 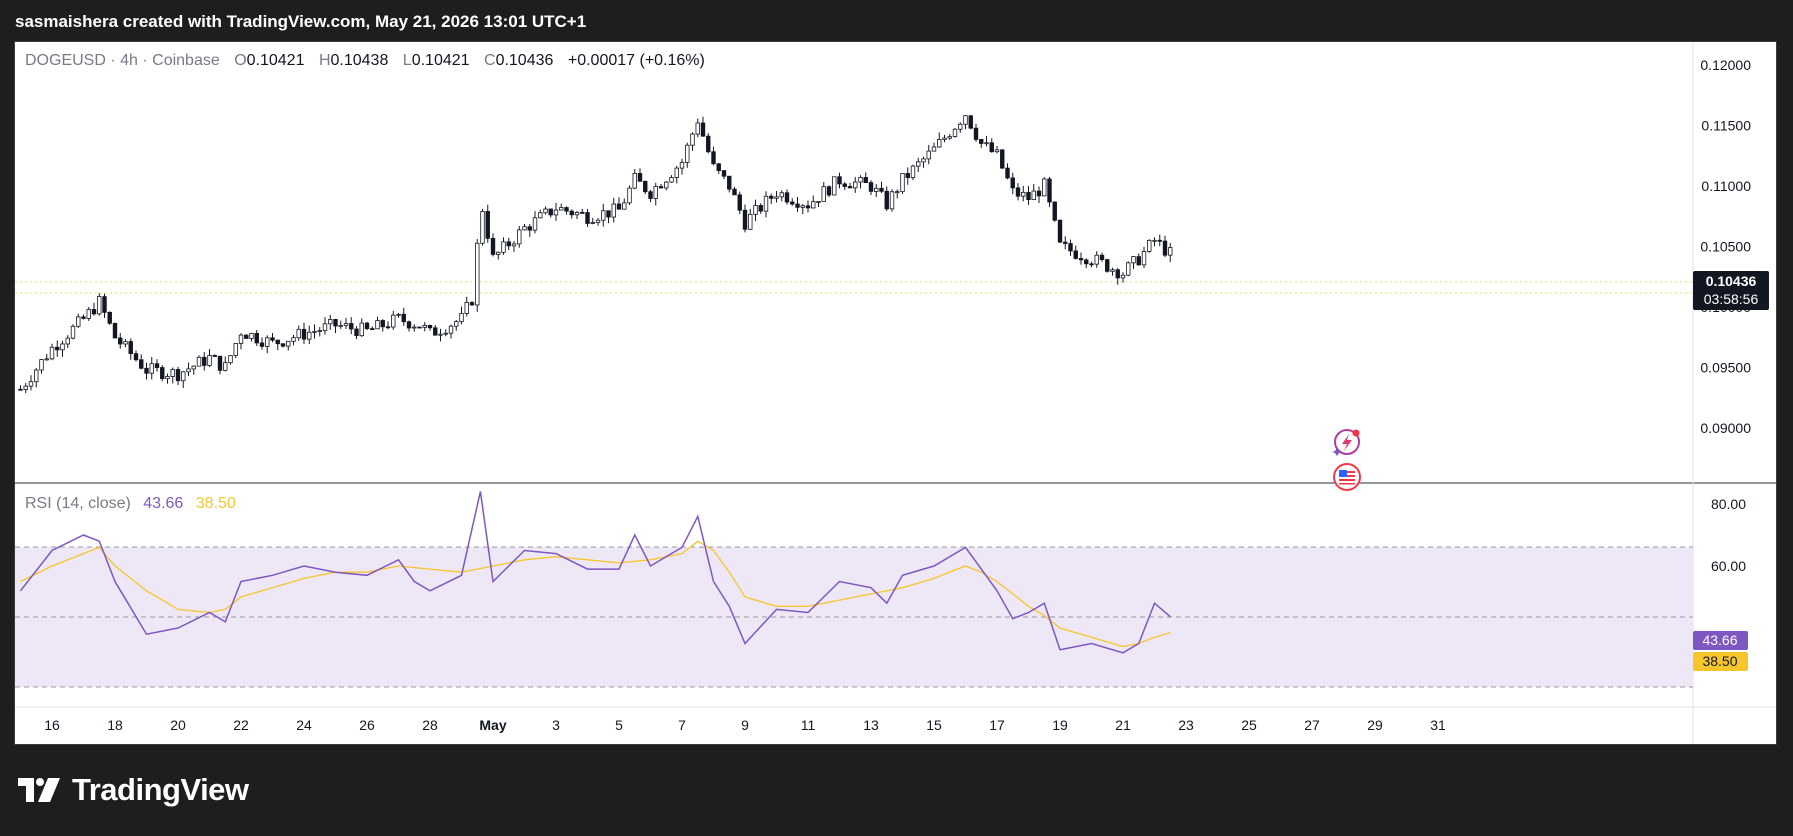 What do you see at coordinates (160, 789) in the screenshot?
I see `tradingview-brand: TradingView` at bounding box center [160, 789].